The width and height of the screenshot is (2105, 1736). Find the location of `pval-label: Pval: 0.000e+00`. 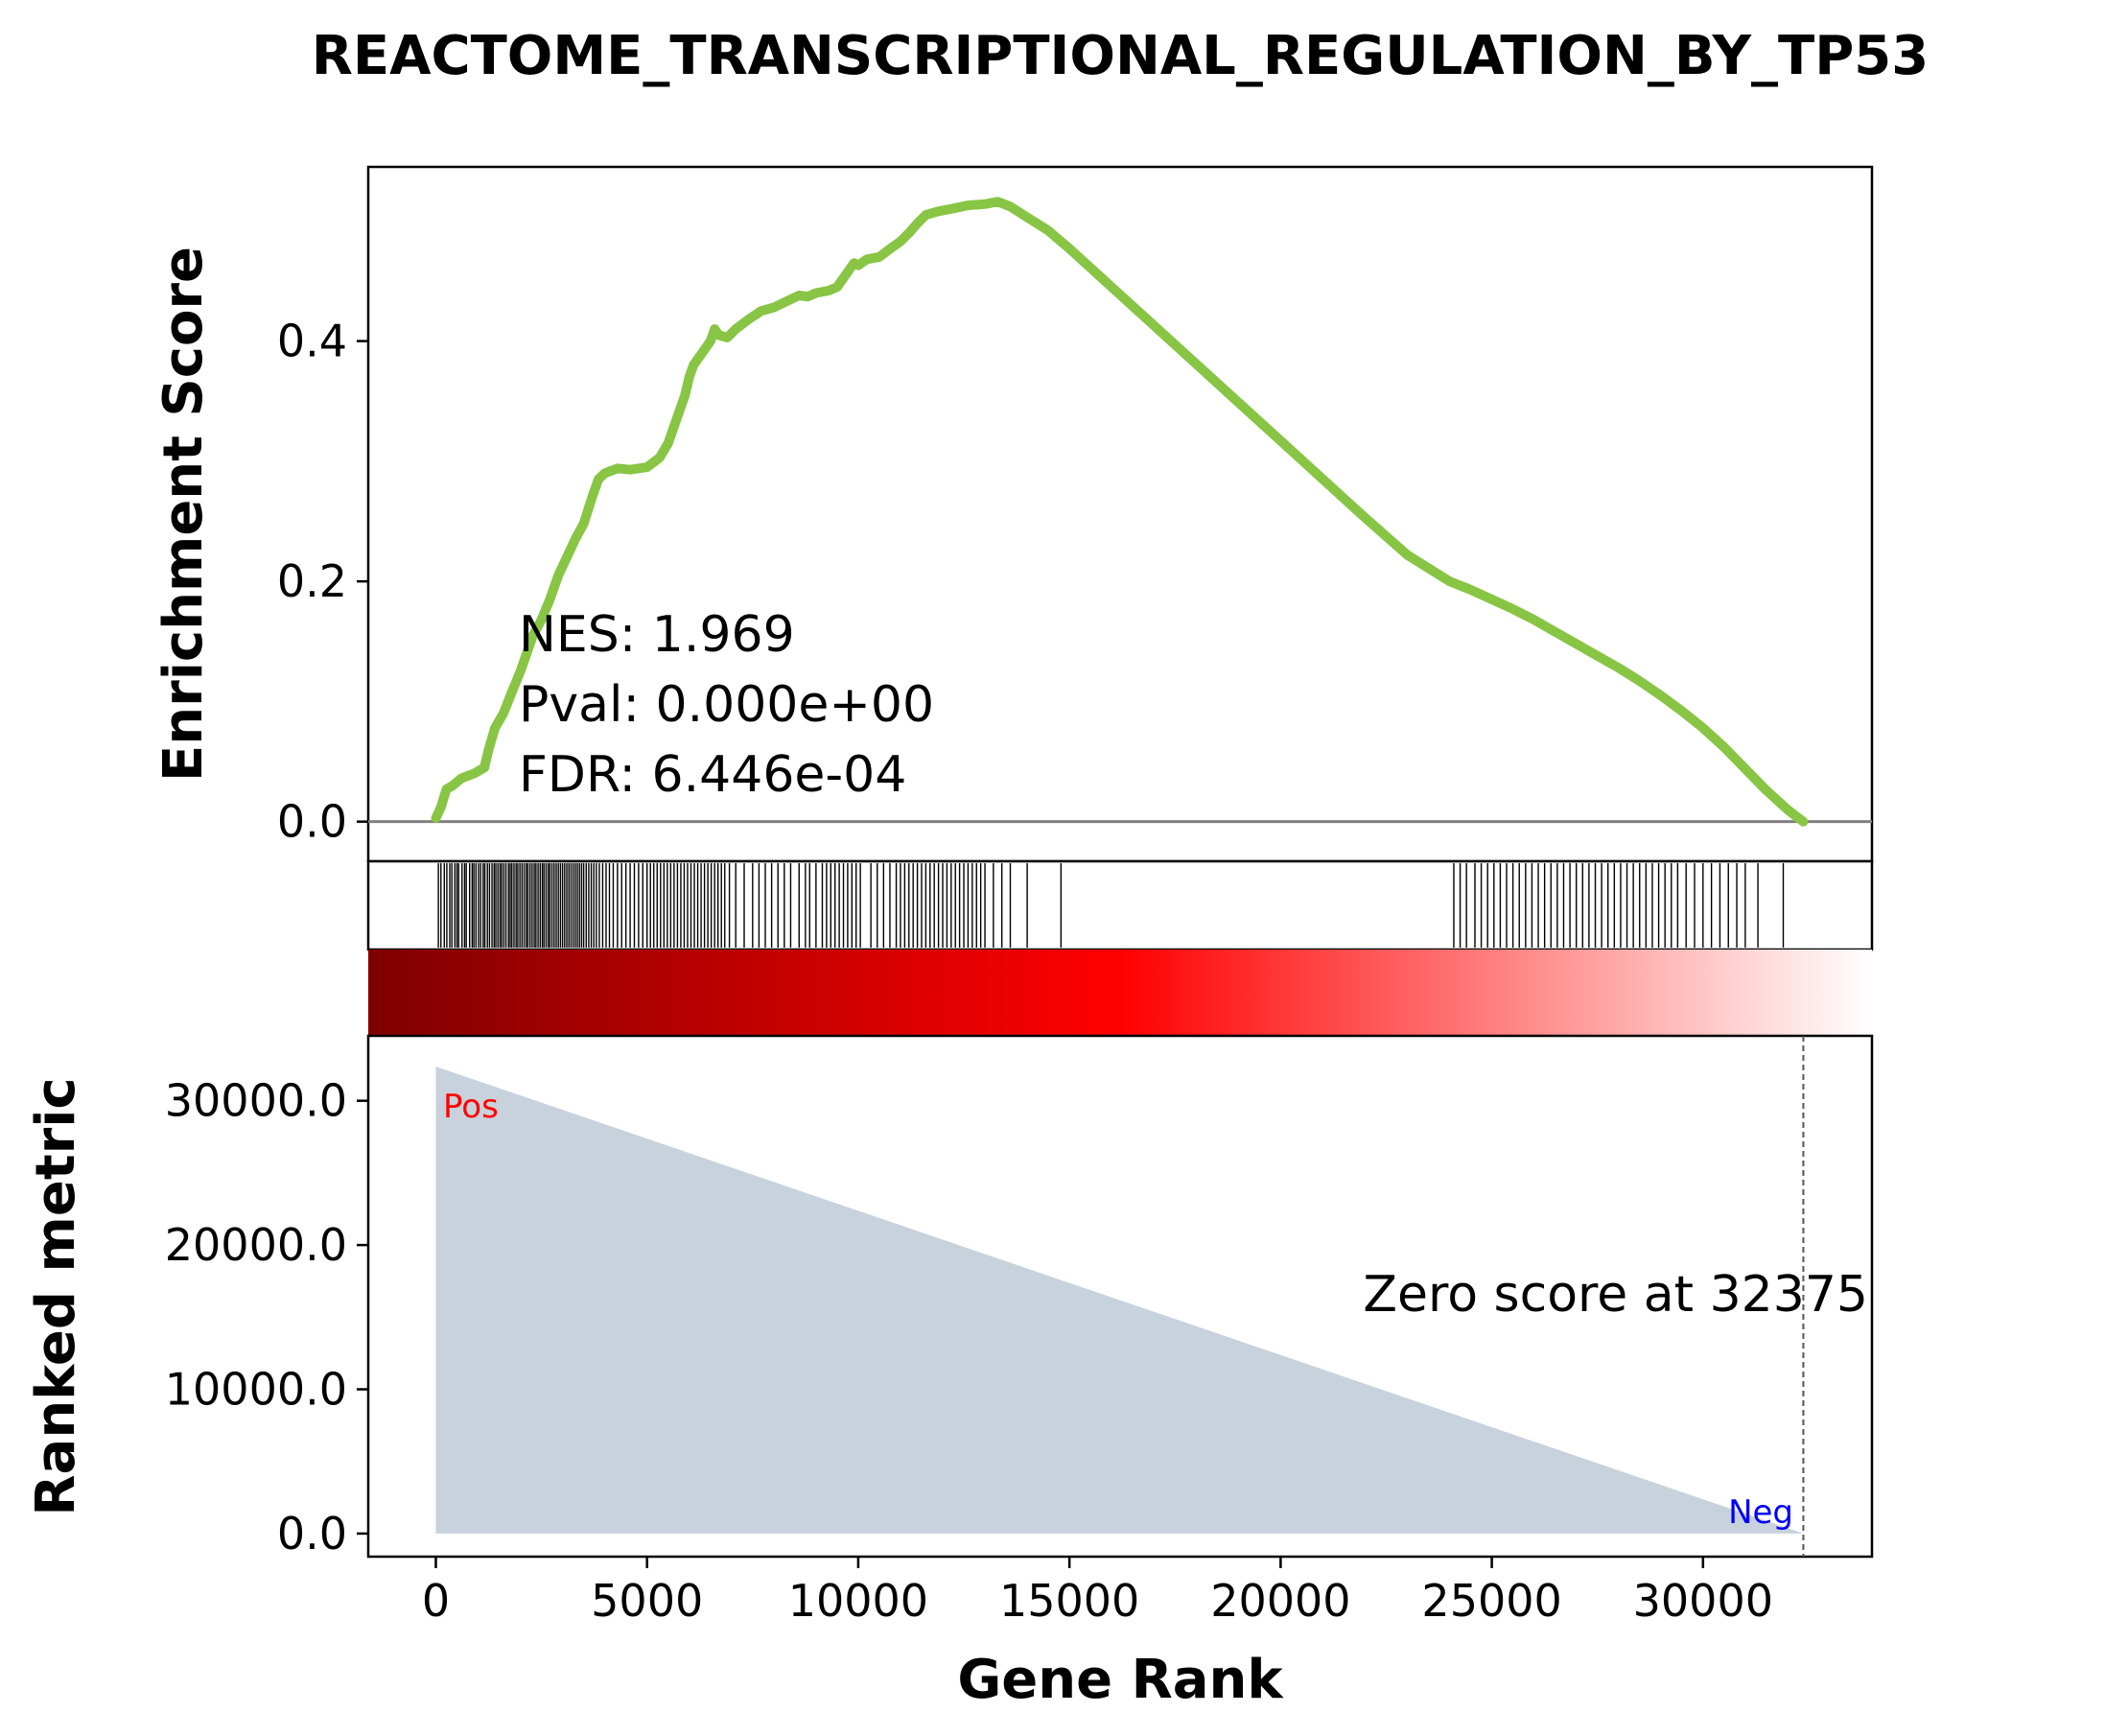

pval-label: Pval: 0.000e+00 is located at coordinates (726, 705).